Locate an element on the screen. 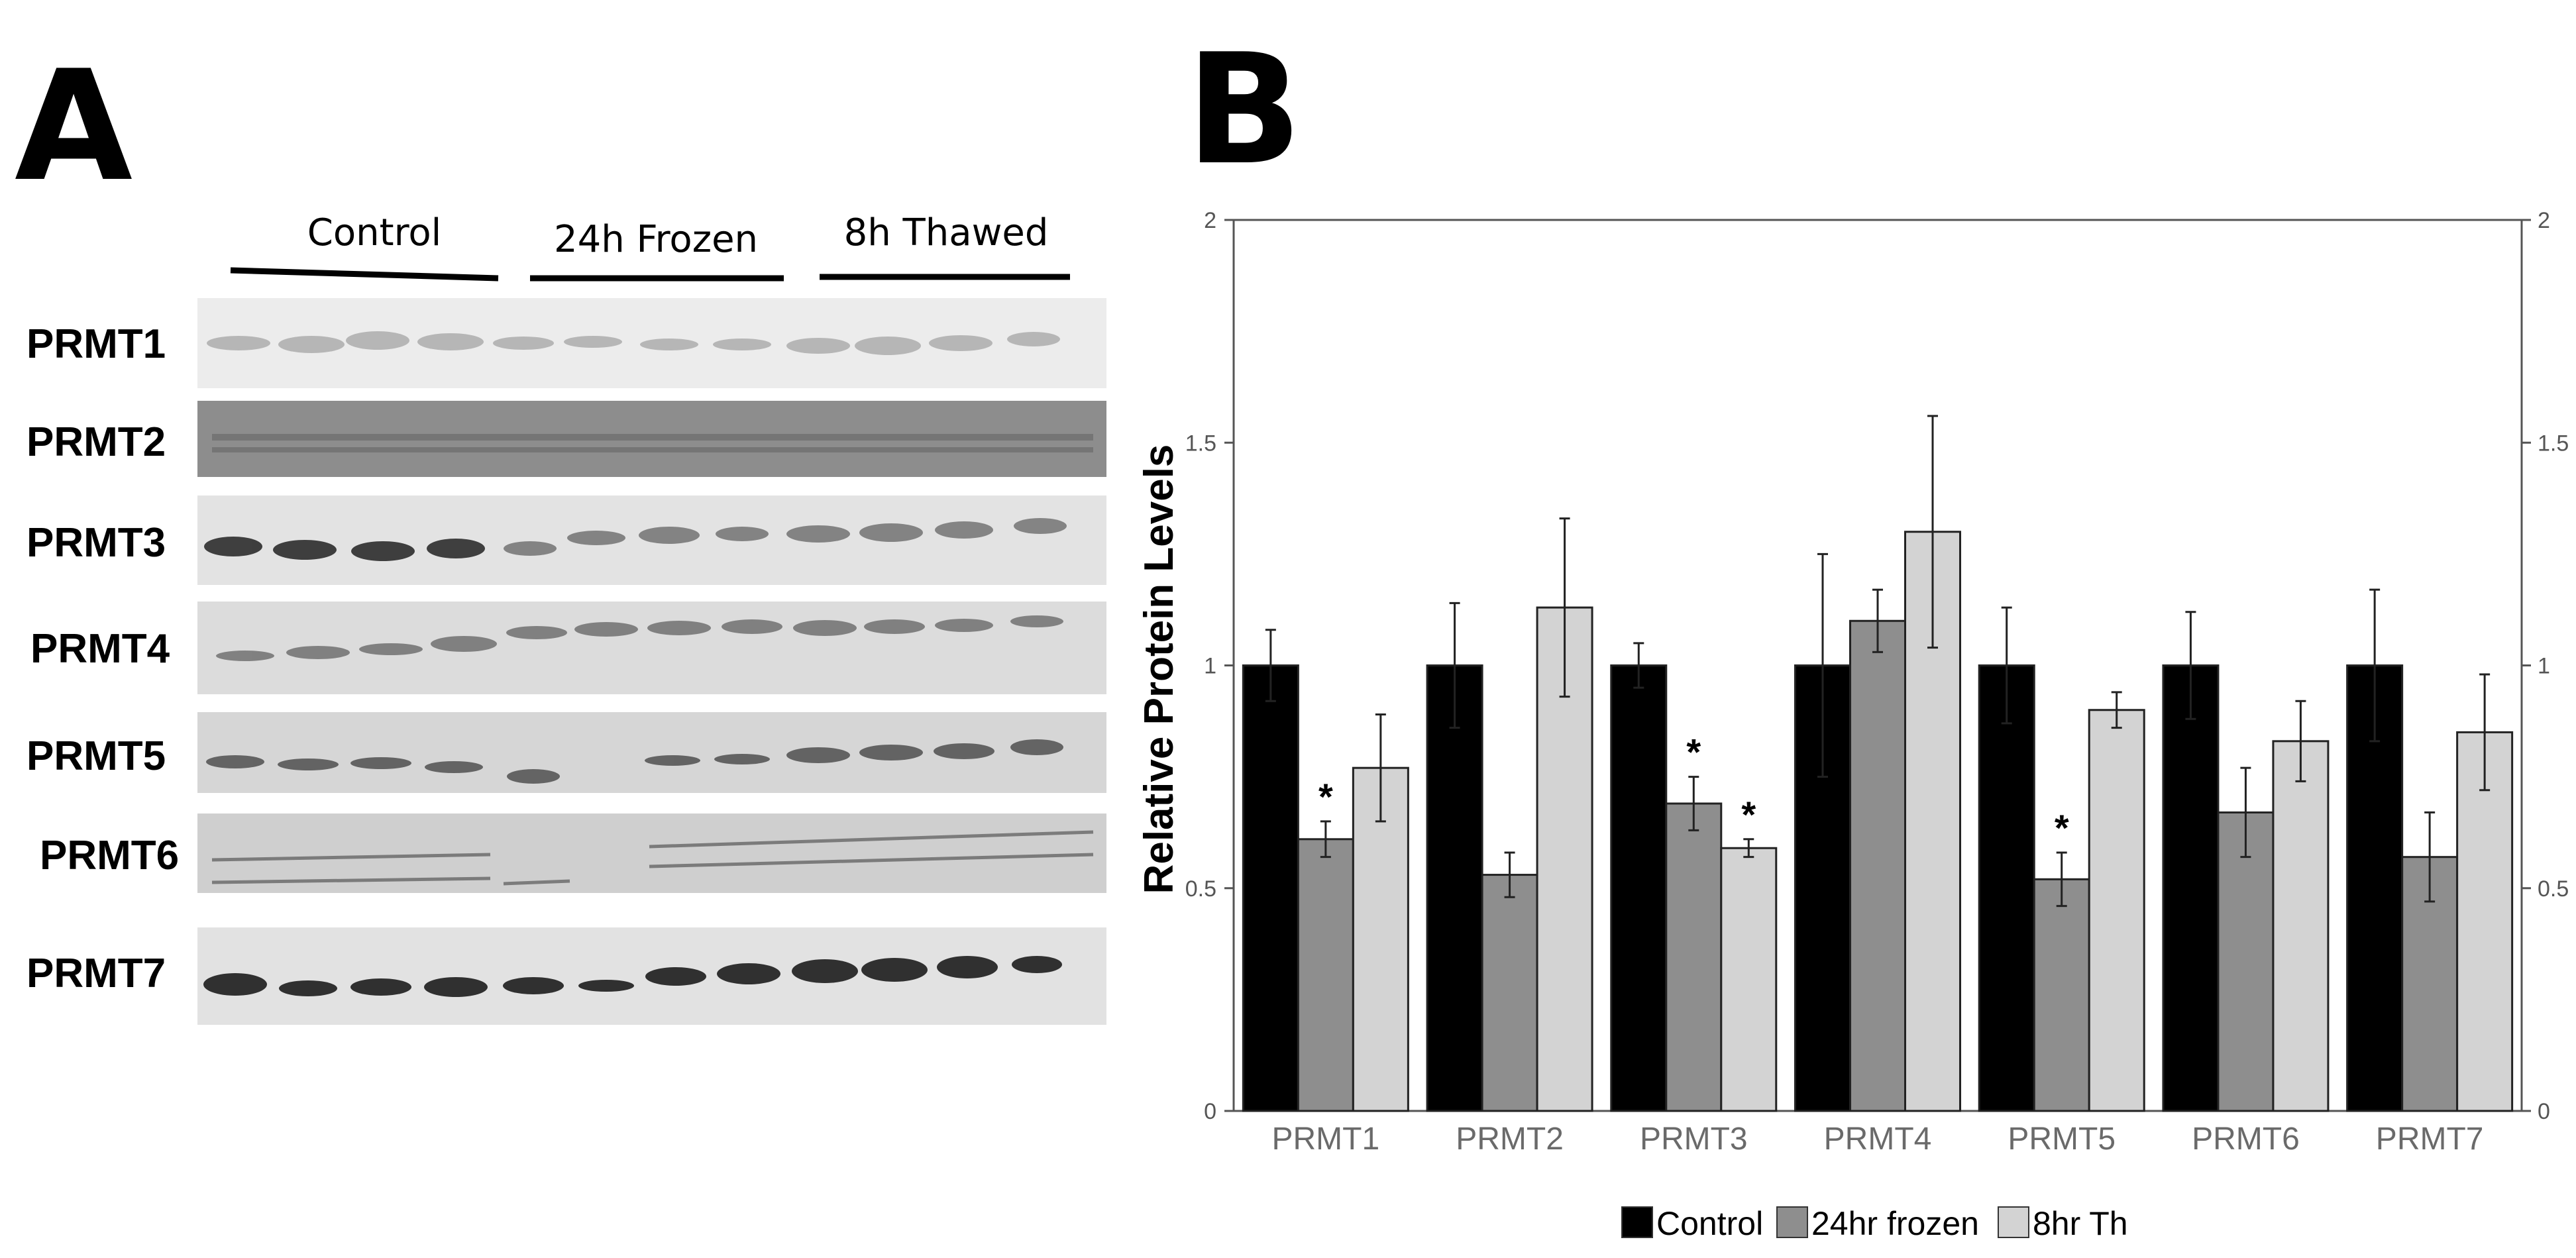 The height and width of the screenshot is (1258, 2576). bar-prmt6-24hr-frozen is located at coordinates (2246, 961).